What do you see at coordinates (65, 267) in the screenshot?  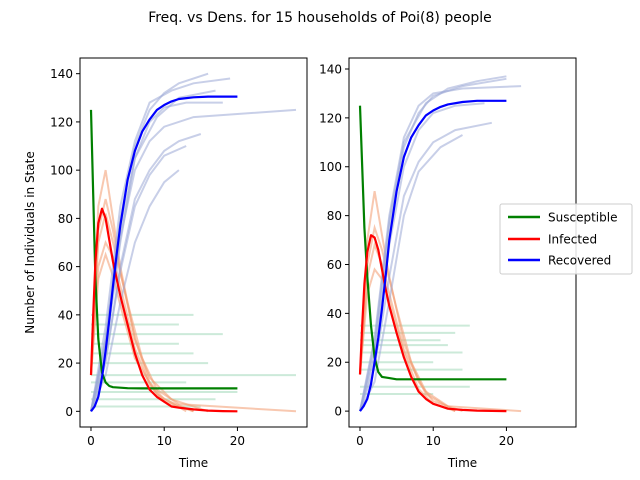 I see `left-y-tick-label-60: 60` at bounding box center [65, 267].